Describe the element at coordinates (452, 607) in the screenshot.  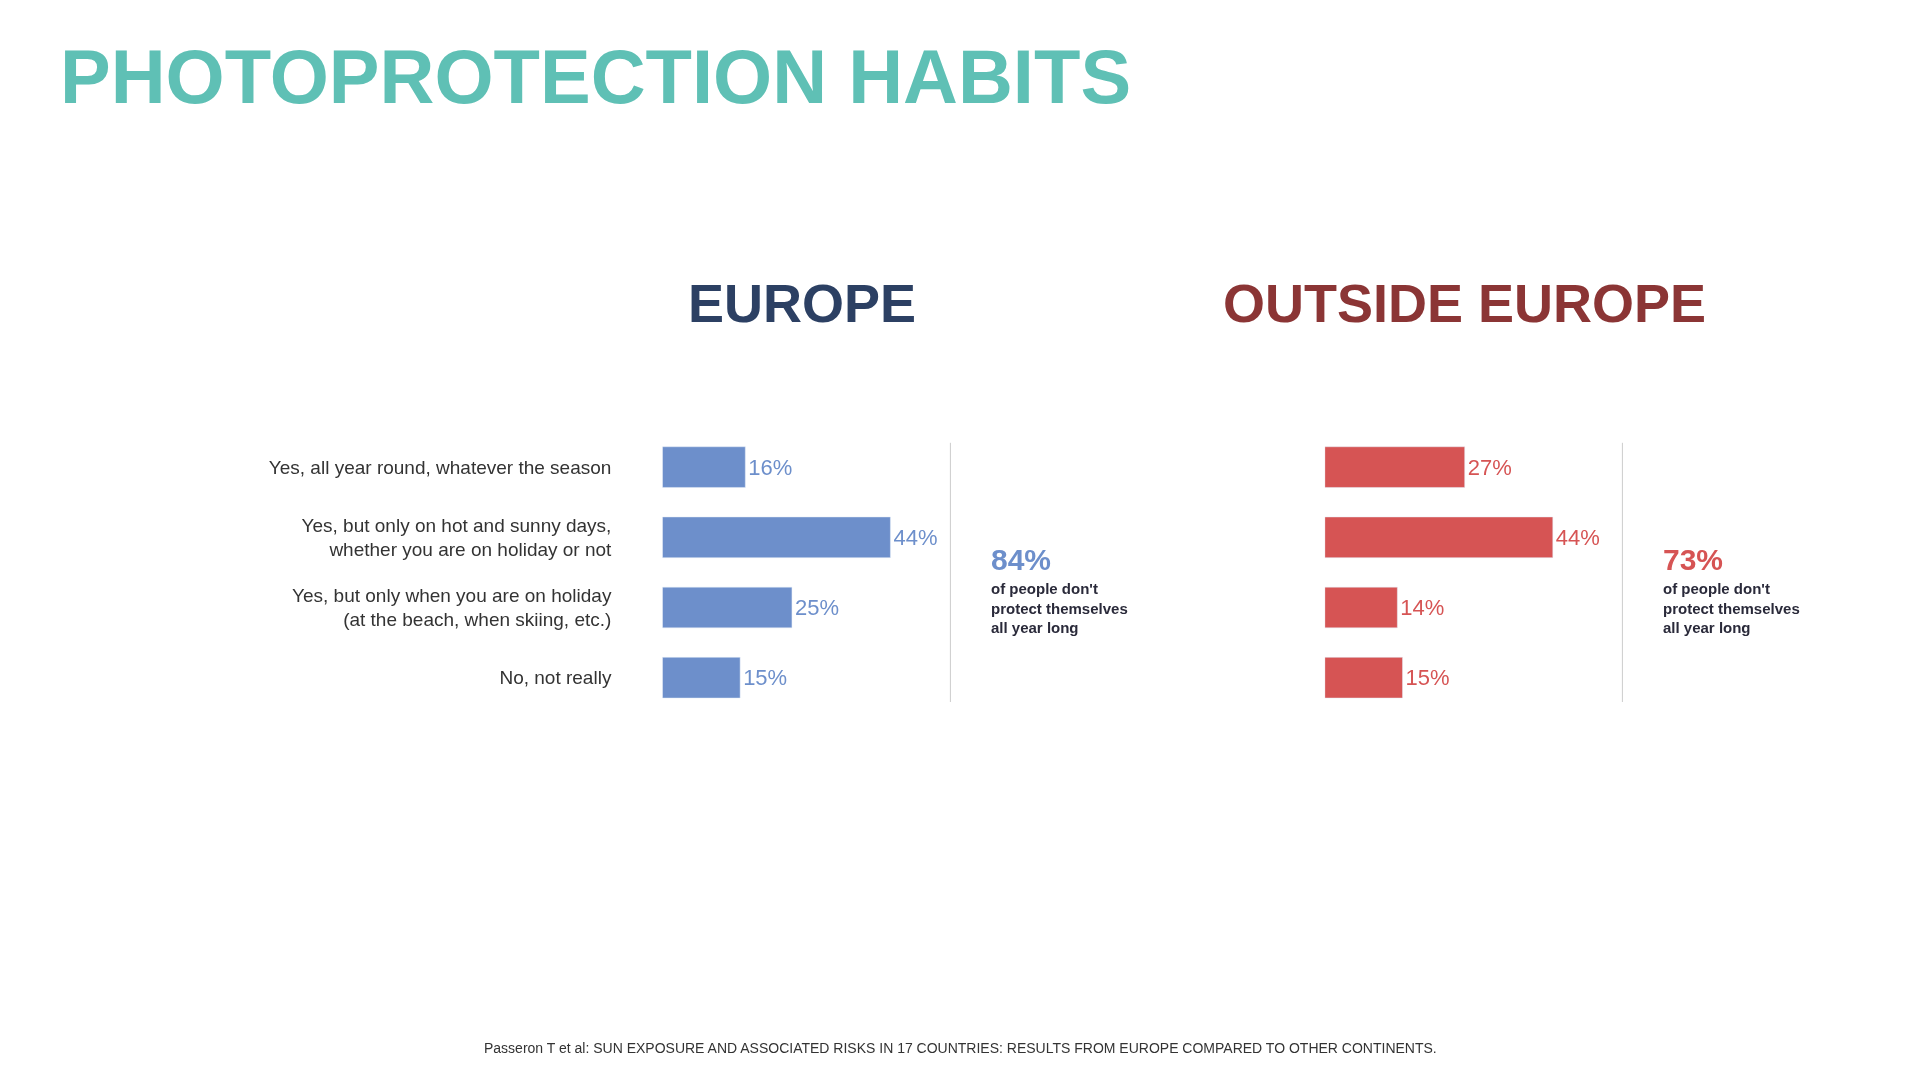
I see `y-tick-label: Yes, but only when you are on holiday (at the beach, when skiing, etc.)` at that location.